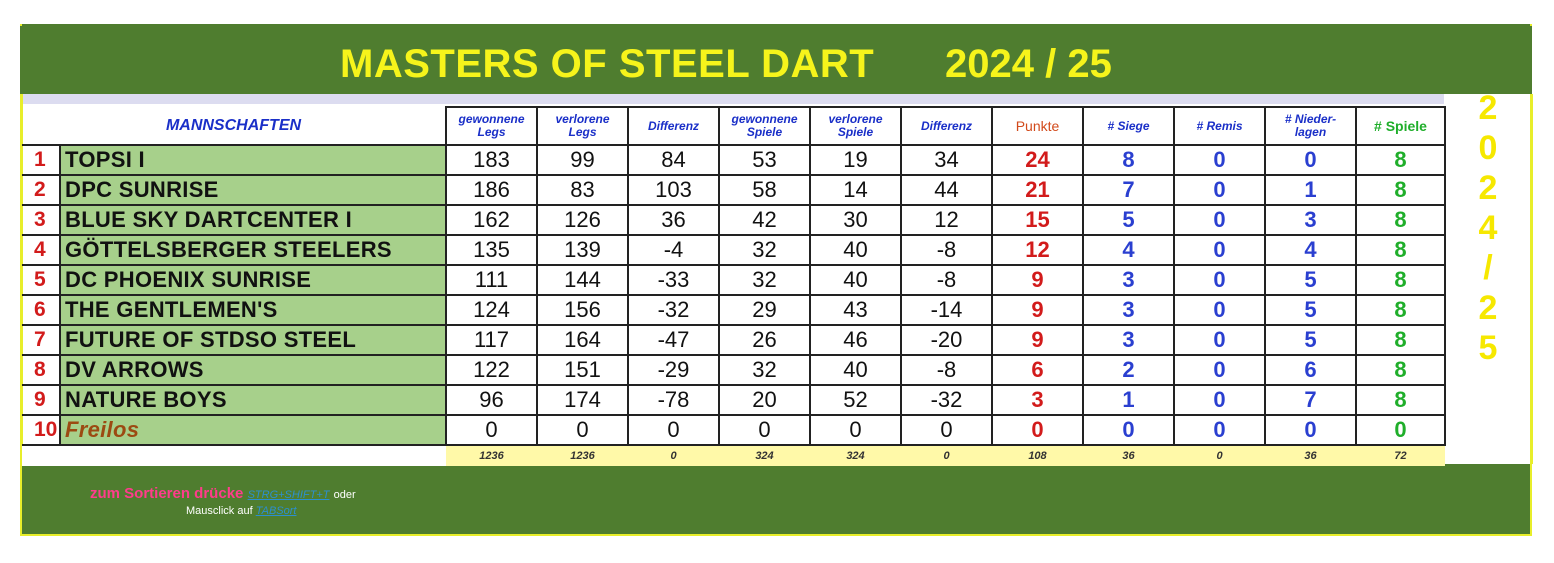 The height and width of the screenshot is (563, 1554). What do you see at coordinates (582, 455) in the screenshot?
I see `total-legs-lost: 1236` at bounding box center [582, 455].